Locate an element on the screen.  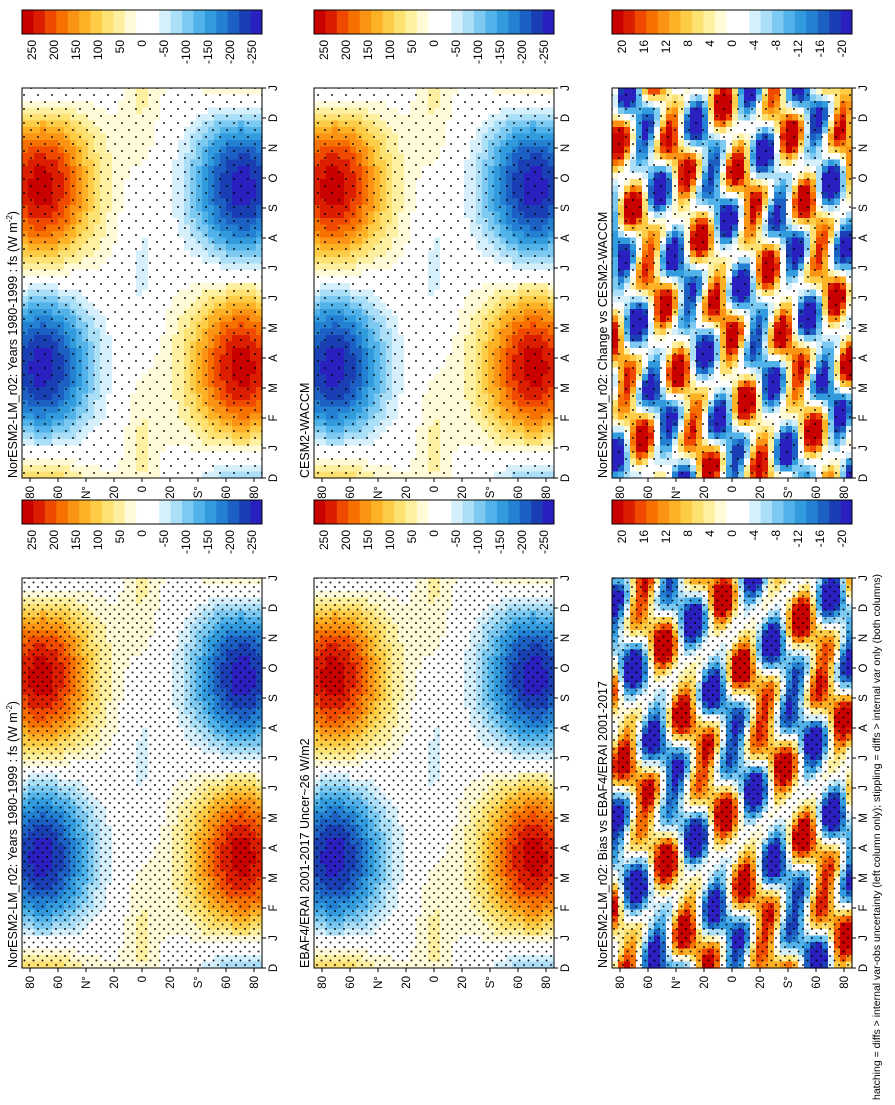
colorbar-label: -100 is located at coordinates (478, 542).